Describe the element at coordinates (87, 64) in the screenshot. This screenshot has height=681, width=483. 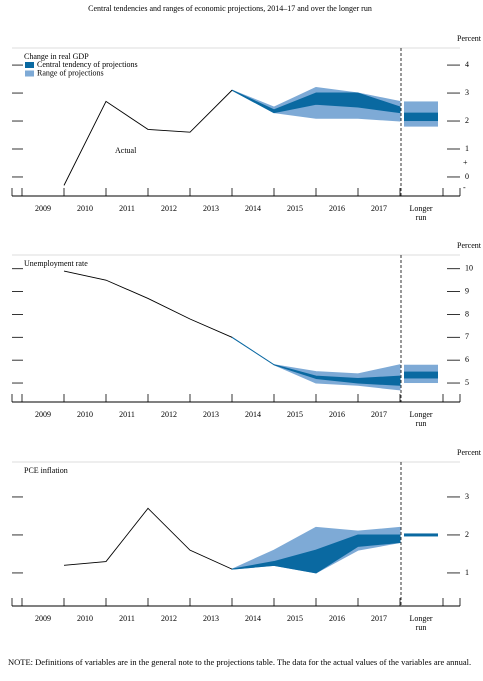
I see `legend-label: Central tendency of projections` at that location.